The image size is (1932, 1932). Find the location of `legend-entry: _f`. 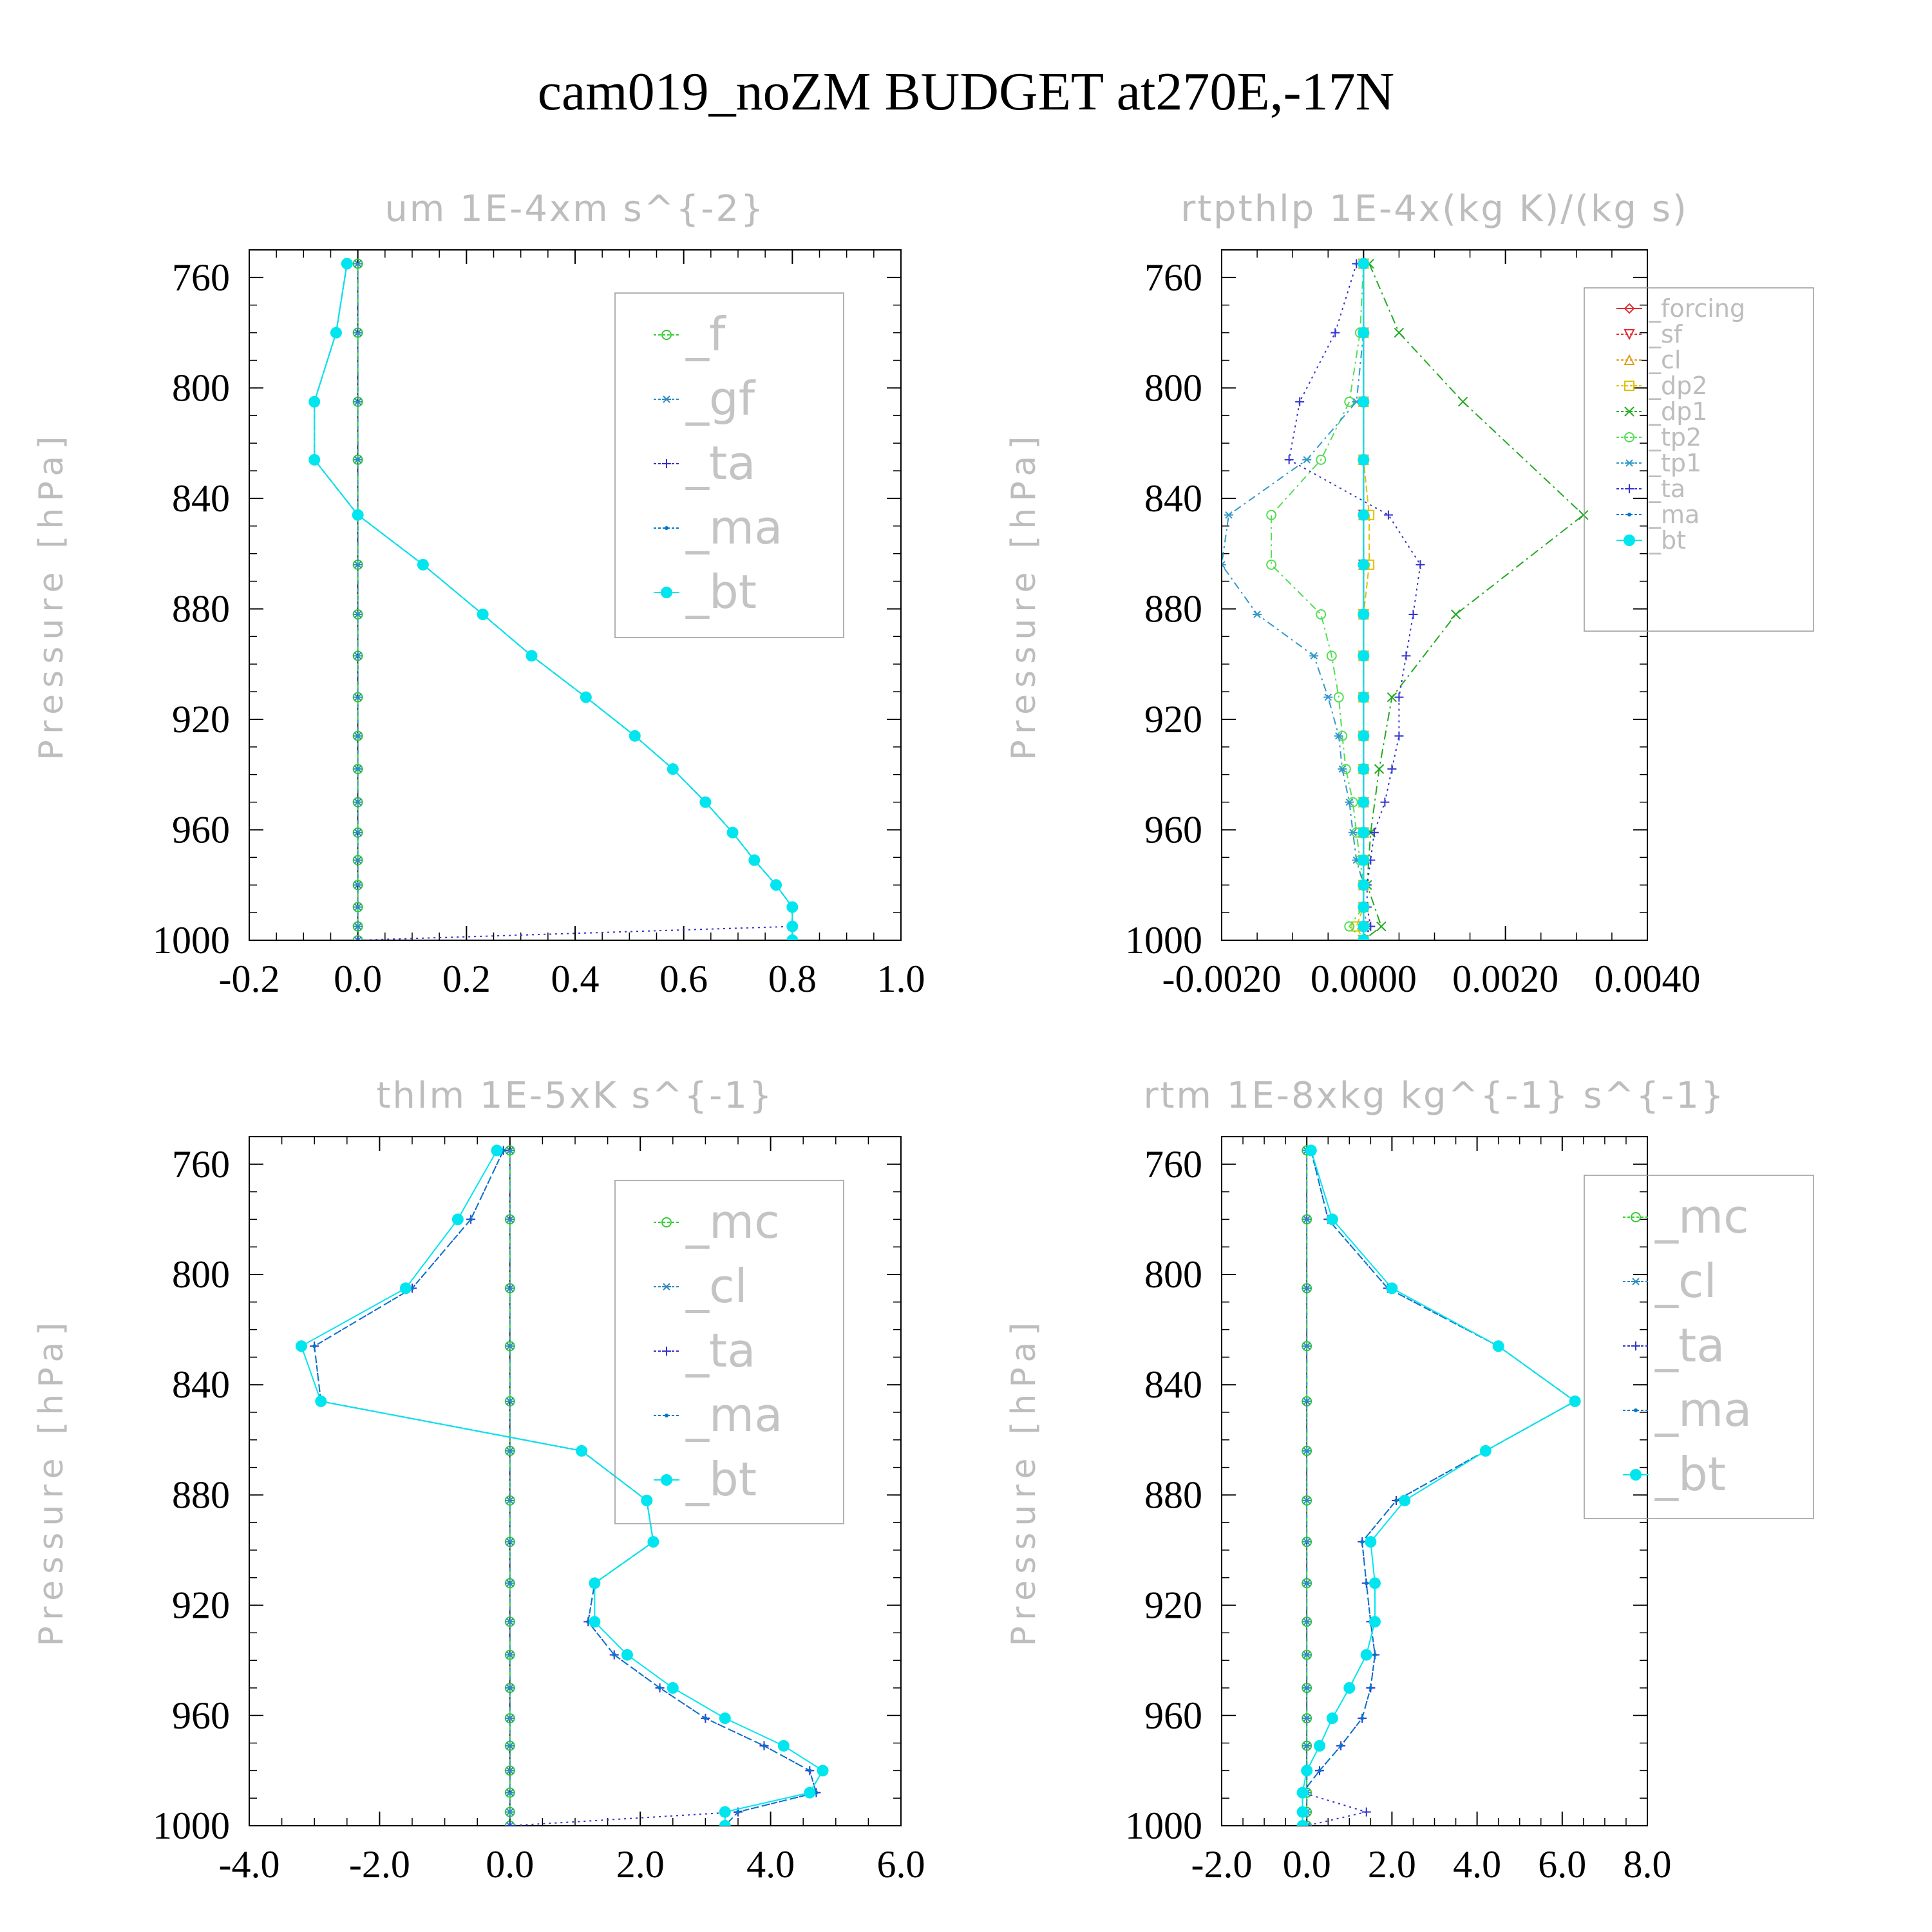

legend-entry: _f is located at coordinates (690, 334).